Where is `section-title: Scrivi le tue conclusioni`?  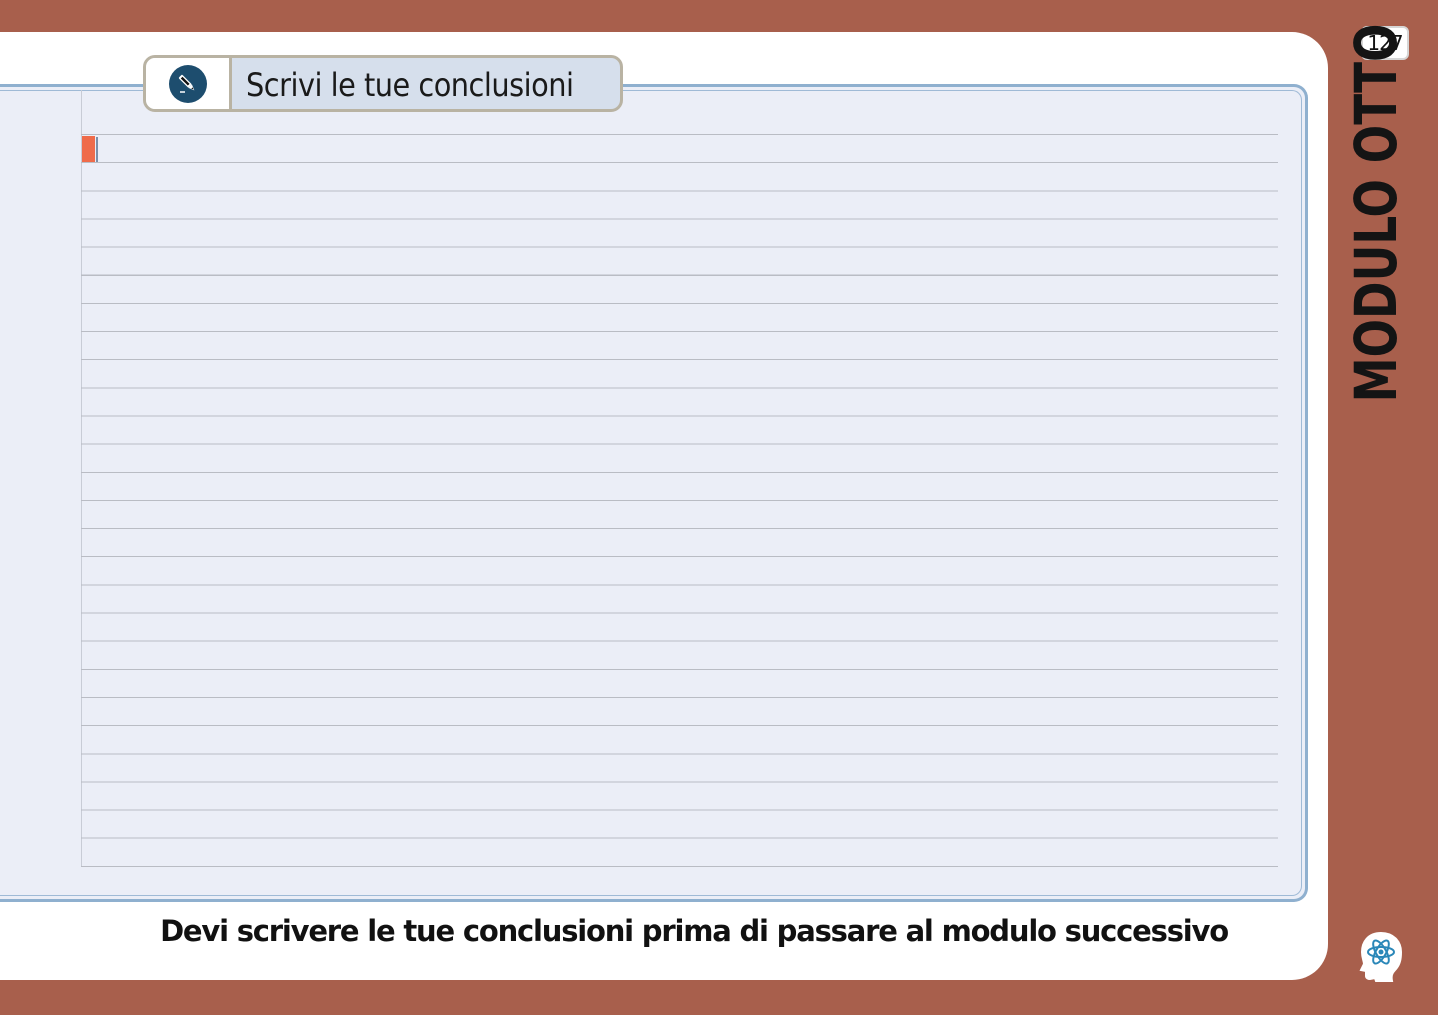 section-title: Scrivi le tue conclusioni is located at coordinates (410, 85).